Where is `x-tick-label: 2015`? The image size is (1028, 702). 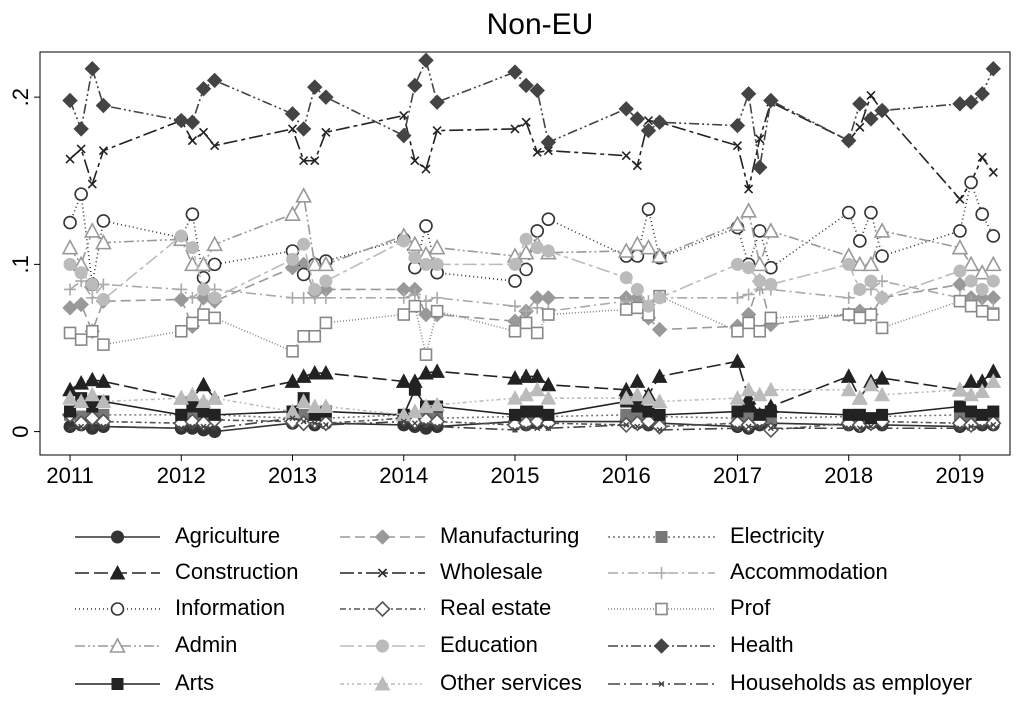 x-tick-label: 2015 is located at coordinates (515, 475).